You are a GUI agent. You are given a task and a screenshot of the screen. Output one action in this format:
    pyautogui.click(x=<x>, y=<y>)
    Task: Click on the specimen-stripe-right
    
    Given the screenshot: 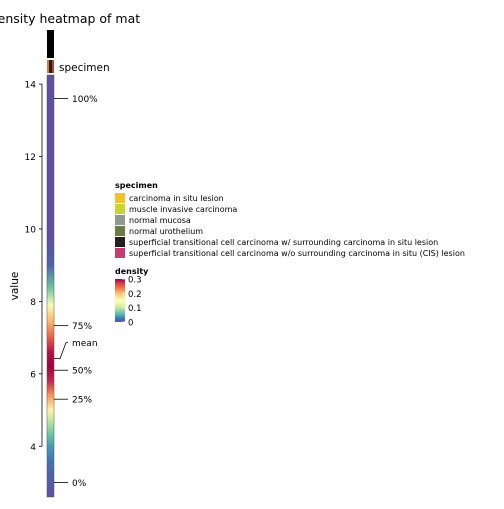 What is the action you would take?
    pyautogui.click(x=53, y=66)
    